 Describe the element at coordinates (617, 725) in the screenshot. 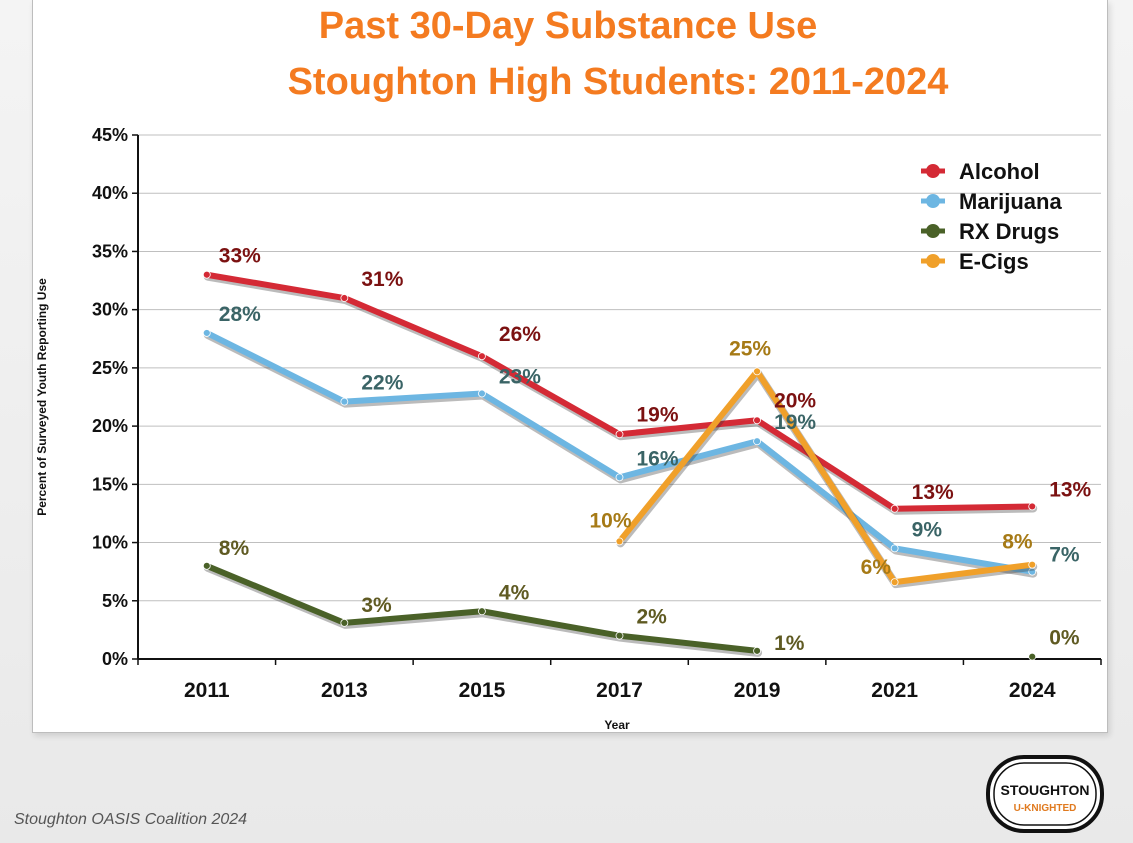

I see `x-axis-label: Year` at that location.